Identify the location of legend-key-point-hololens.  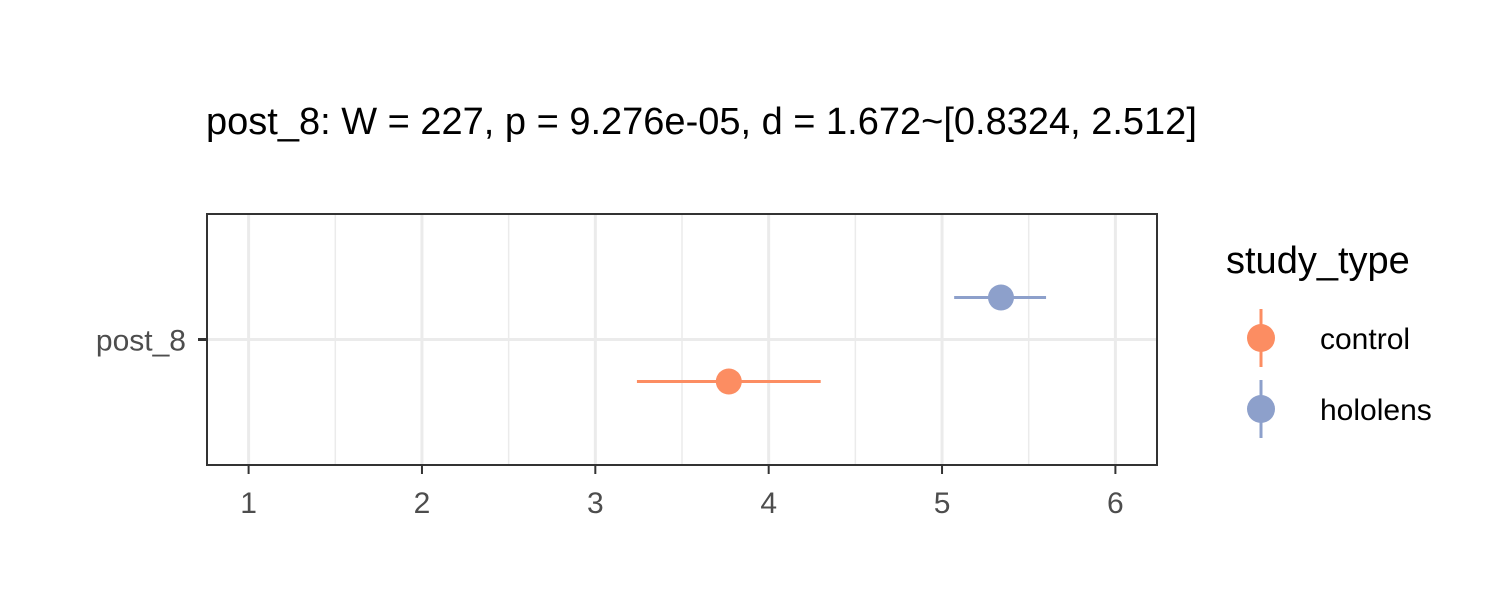
(1261, 409).